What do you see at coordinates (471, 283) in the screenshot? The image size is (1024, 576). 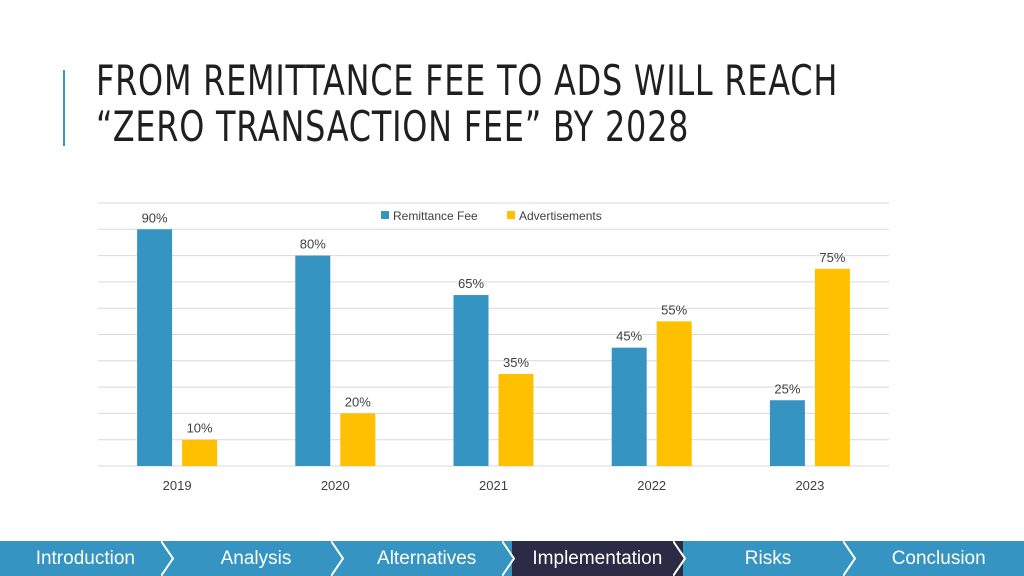 I see `data-label: 65%` at bounding box center [471, 283].